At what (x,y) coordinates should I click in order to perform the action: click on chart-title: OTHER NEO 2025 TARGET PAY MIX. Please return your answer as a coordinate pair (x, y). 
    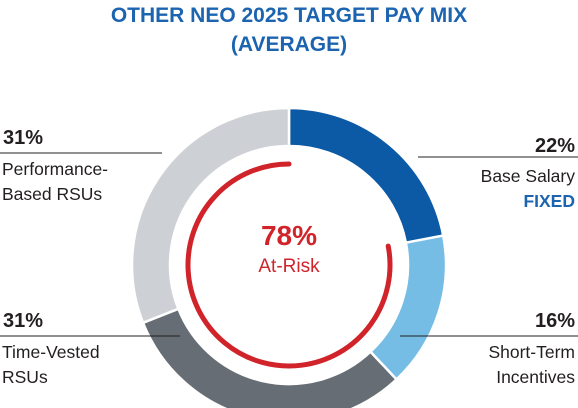
    Looking at the image, I should click on (289, 15).